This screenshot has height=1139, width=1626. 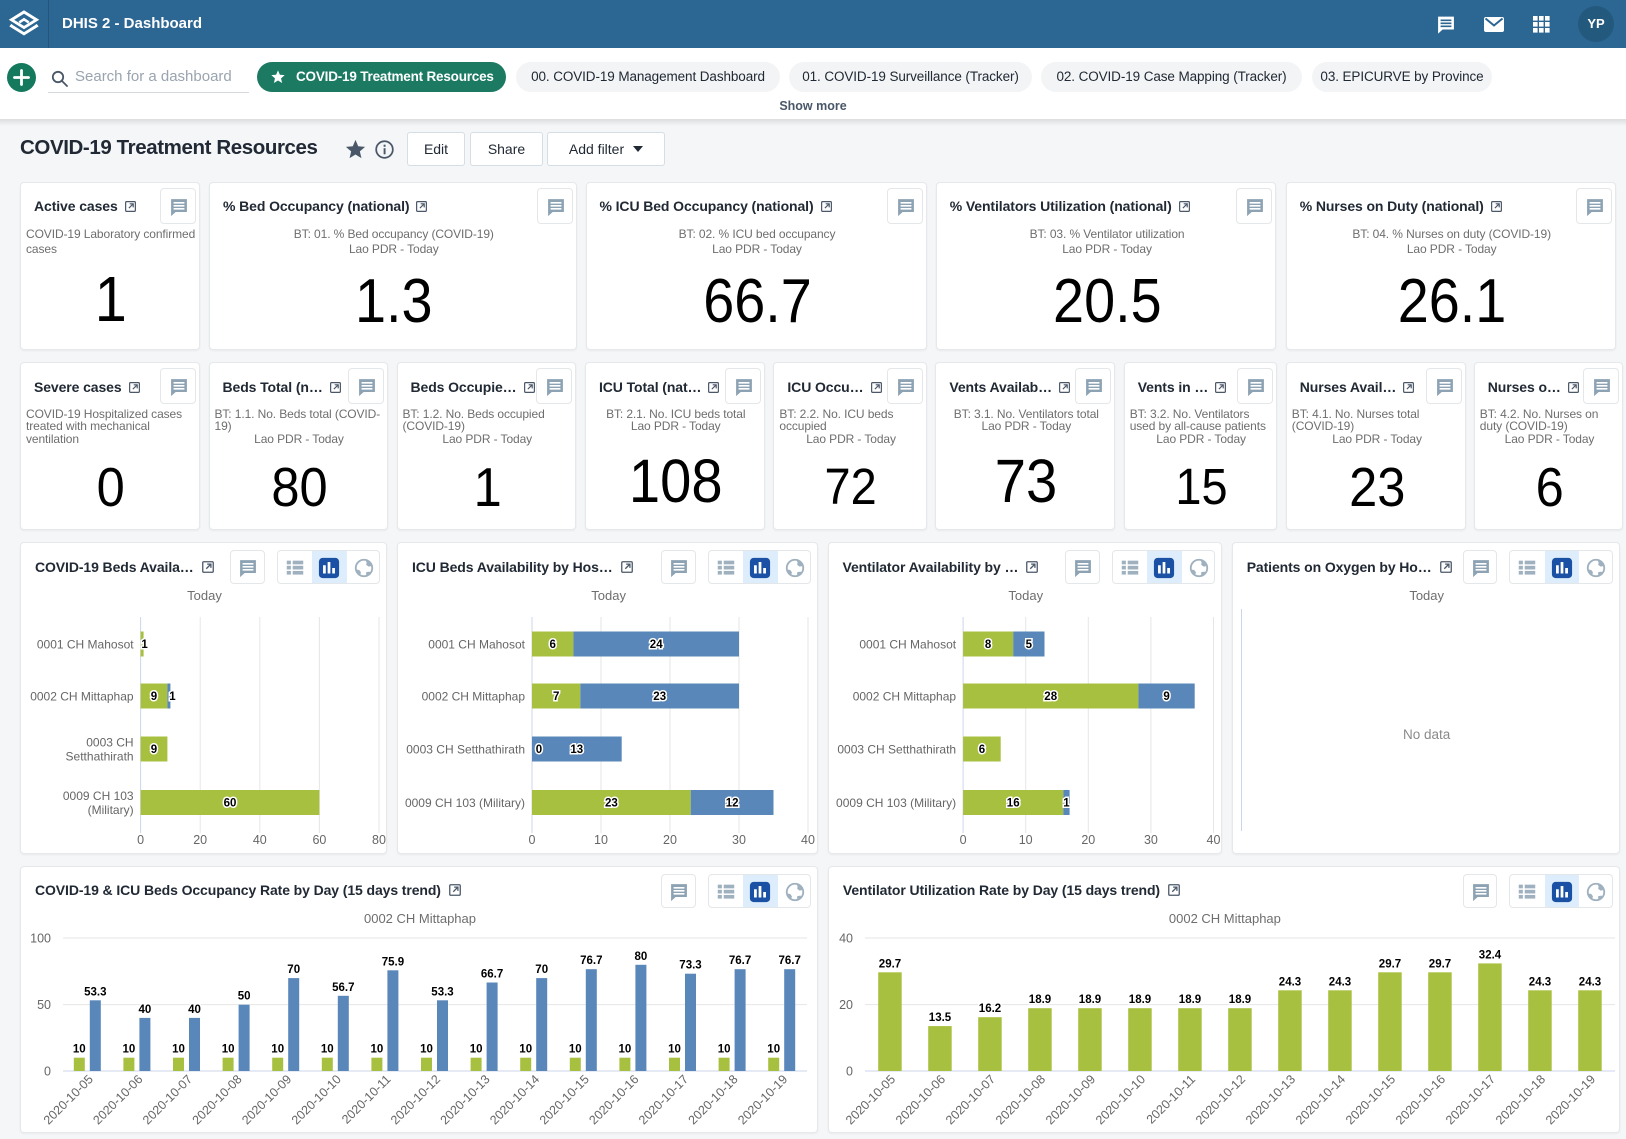 What do you see at coordinates (442, 992) in the screenshot?
I see `svg-text: 53.3` at bounding box center [442, 992].